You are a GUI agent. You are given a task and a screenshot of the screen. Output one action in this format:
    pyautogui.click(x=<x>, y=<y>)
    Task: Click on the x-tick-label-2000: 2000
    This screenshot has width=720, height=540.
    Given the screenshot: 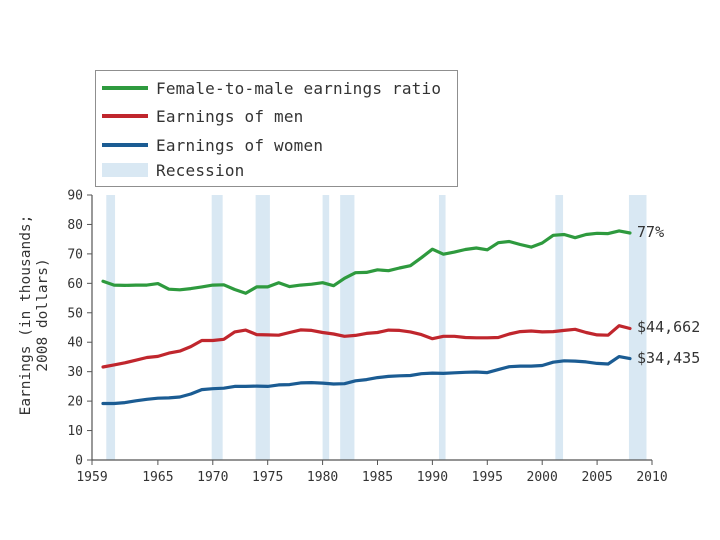 What is the action you would take?
    pyautogui.click(x=542, y=477)
    